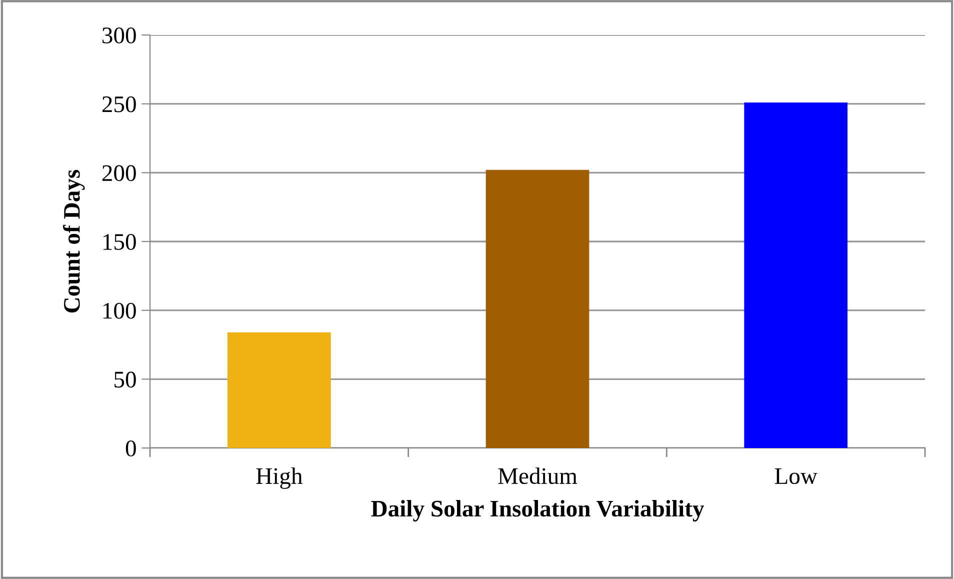  I want to click on y-tick-label: 0, so click(131, 448).